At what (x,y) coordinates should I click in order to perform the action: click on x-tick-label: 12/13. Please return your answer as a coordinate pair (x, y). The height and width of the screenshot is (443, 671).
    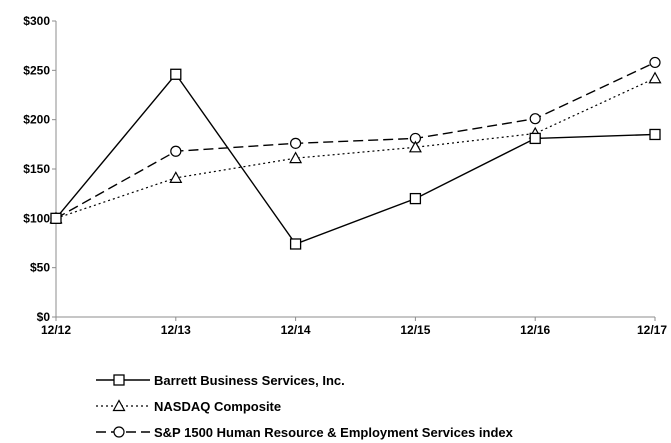
    Looking at the image, I should click on (176, 330).